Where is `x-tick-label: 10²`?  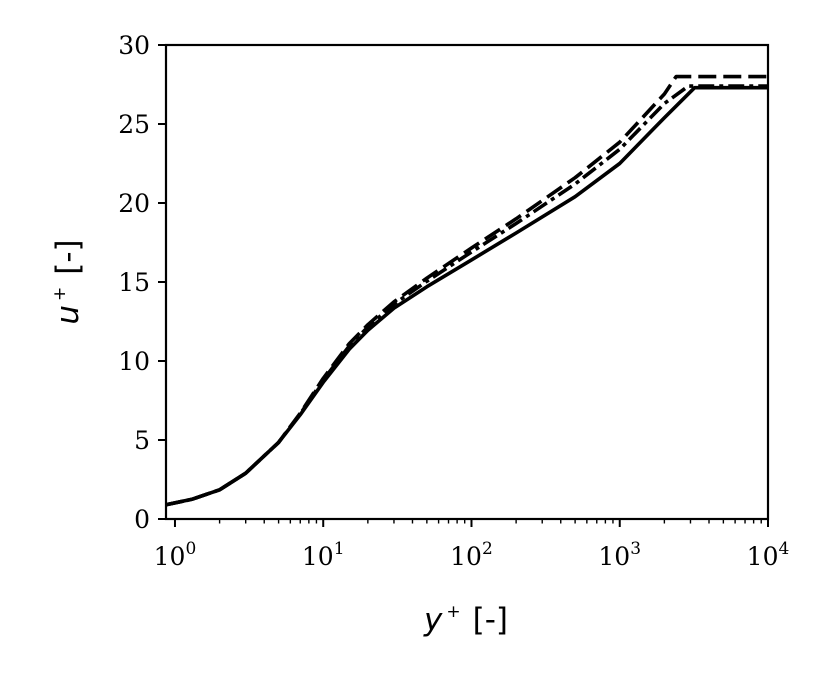 x-tick-label: 10² is located at coordinates (471, 555).